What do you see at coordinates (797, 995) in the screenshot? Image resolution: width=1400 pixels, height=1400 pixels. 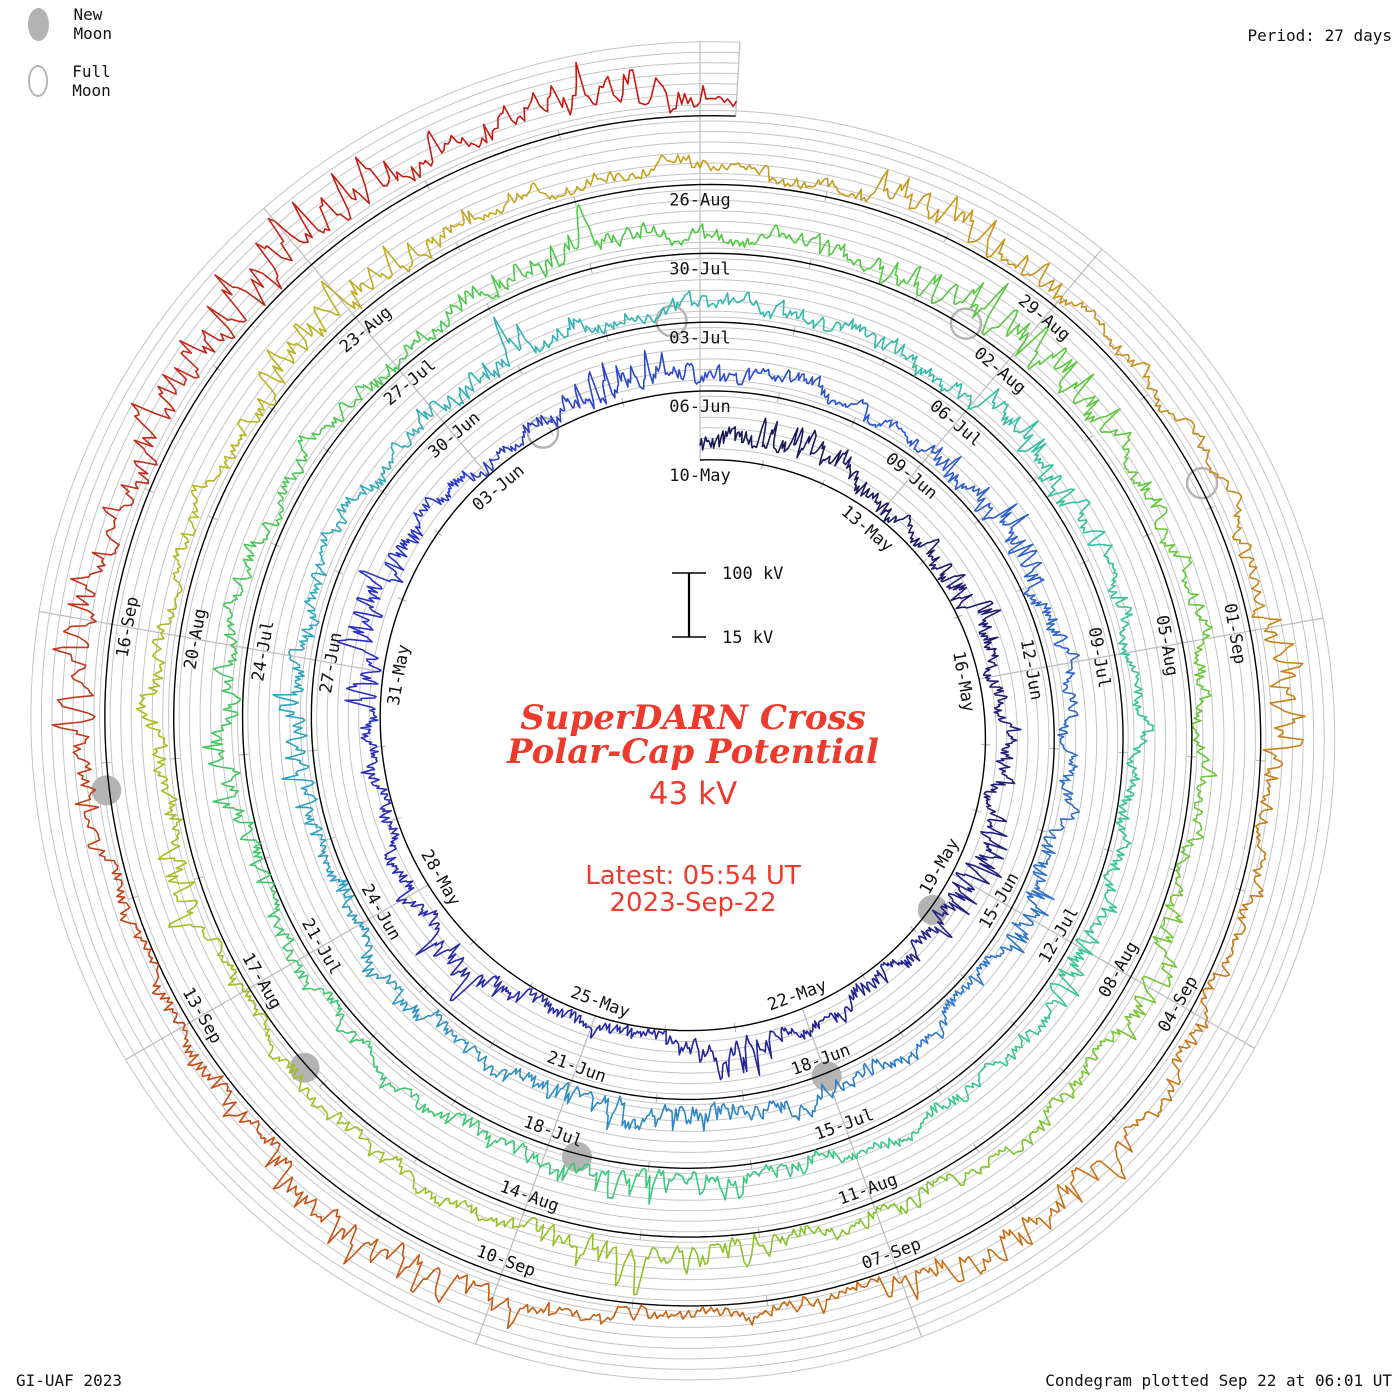 I see `date-label: 22-May` at bounding box center [797, 995].